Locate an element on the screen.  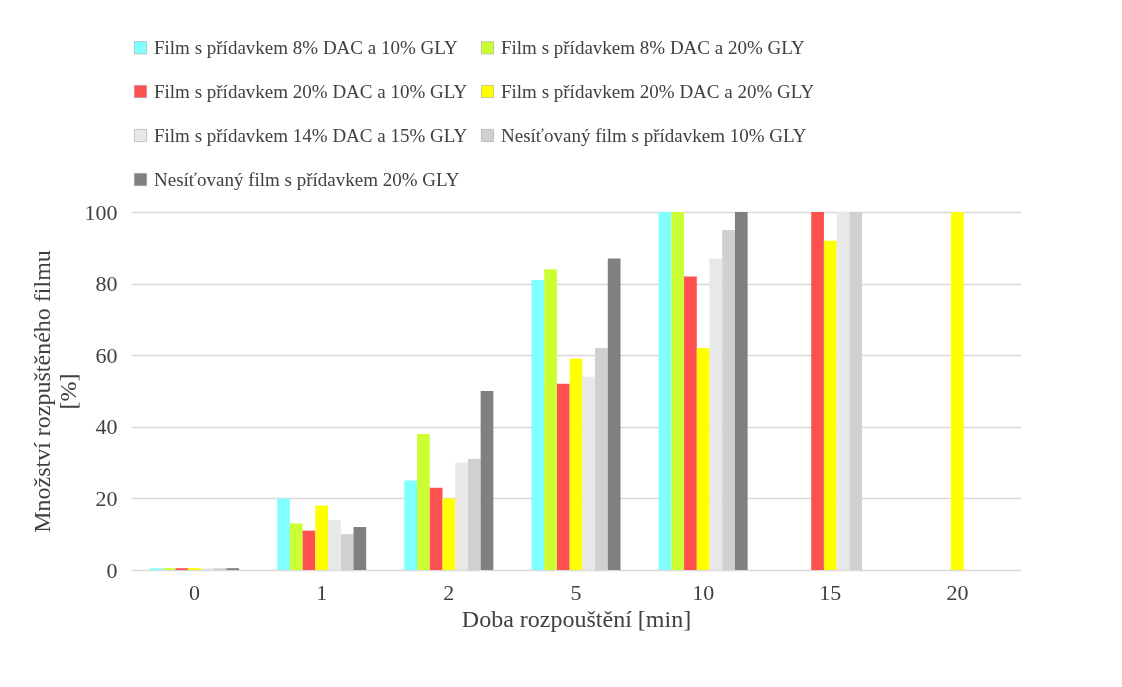
y-tick-label: 0 is located at coordinates (112, 570).